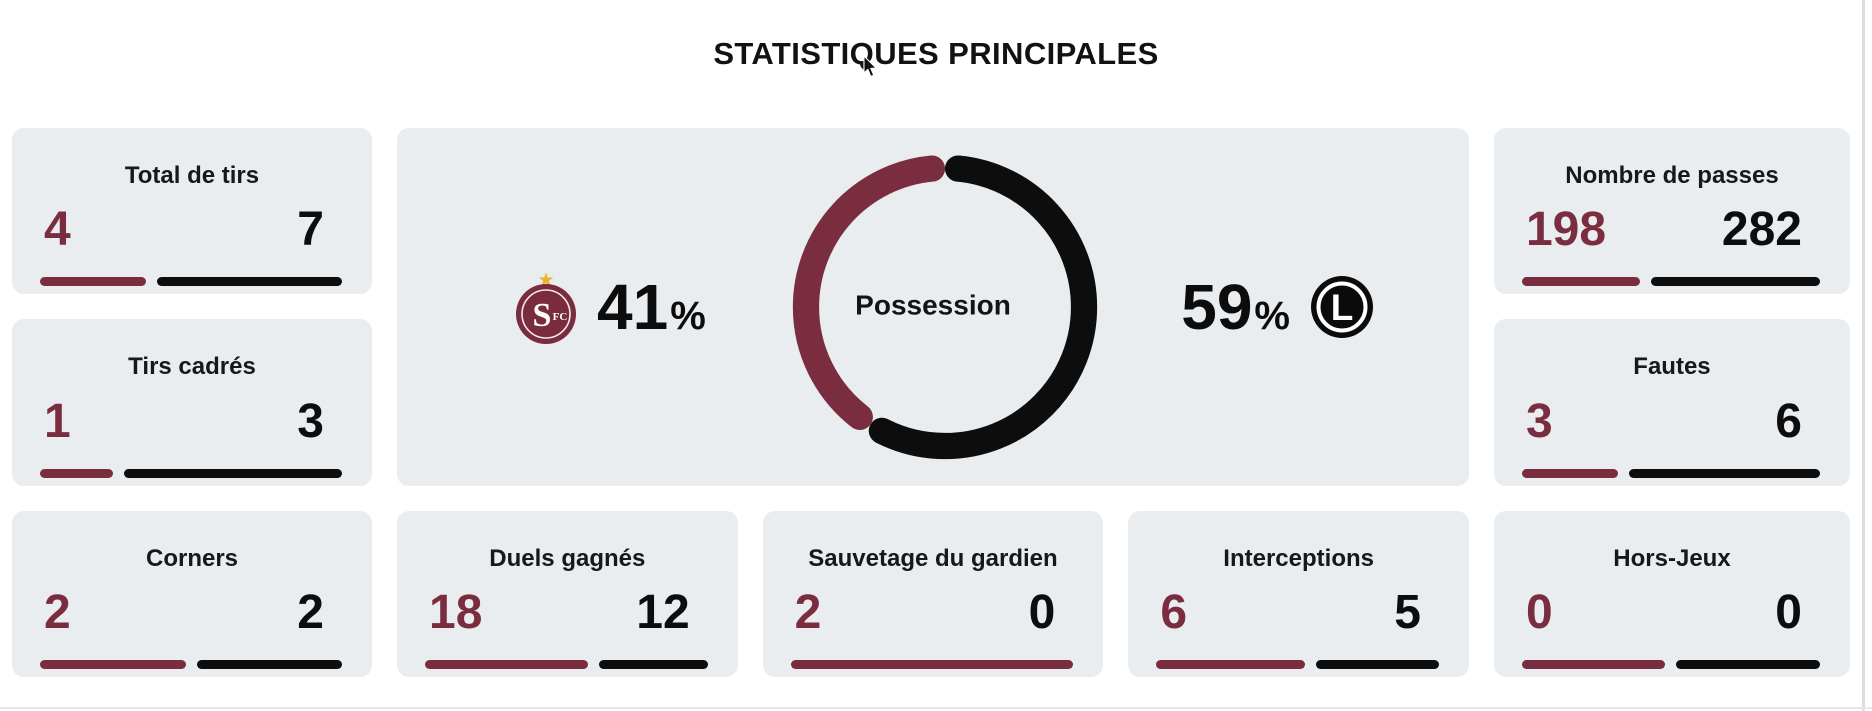  Describe the element at coordinates (870, 67) in the screenshot. I see `mouse-cursor-icon` at that location.